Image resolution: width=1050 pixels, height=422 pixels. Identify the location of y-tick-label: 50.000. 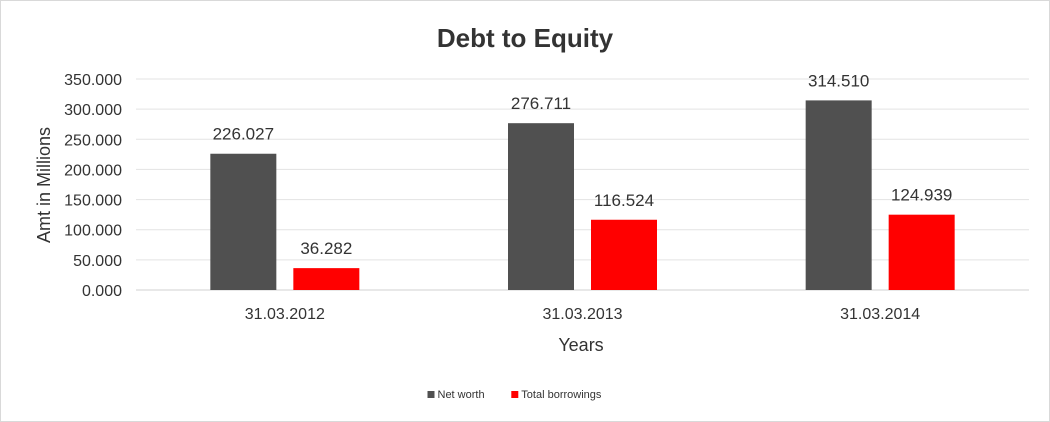
(97, 261).